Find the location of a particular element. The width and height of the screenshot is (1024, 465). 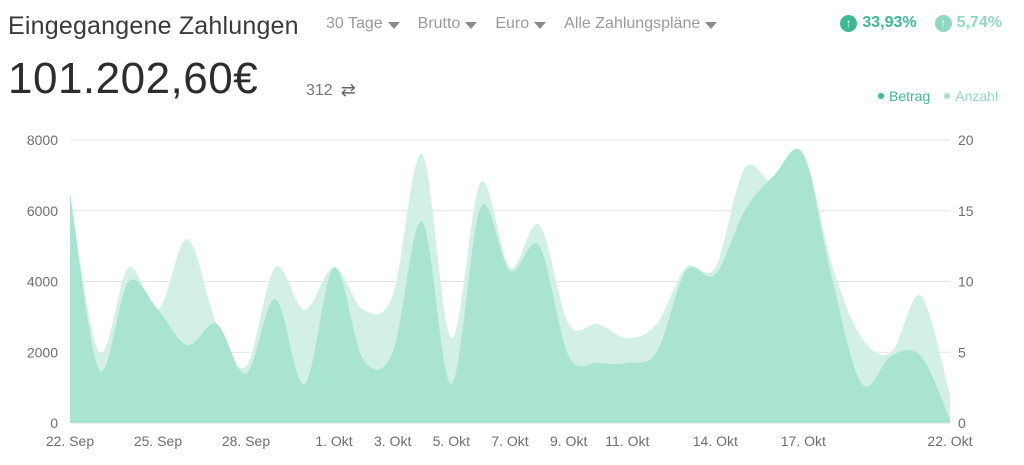

payment-plans-dropdown: Alle Zahlungspläne is located at coordinates (641, 24).